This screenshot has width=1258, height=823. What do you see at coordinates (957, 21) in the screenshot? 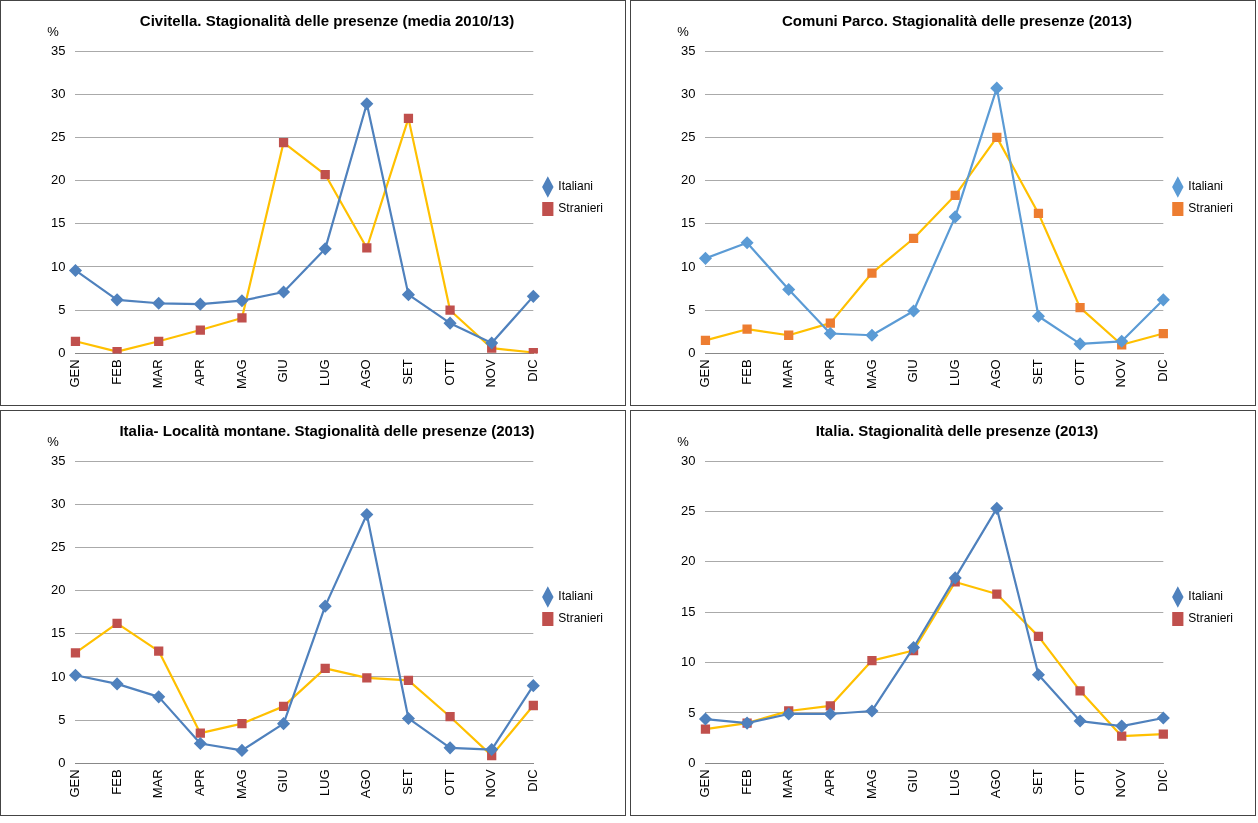
I see `chart-title: Comuni Parco. Stagionalità delle presenze (2013)` at bounding box center [957, 21].